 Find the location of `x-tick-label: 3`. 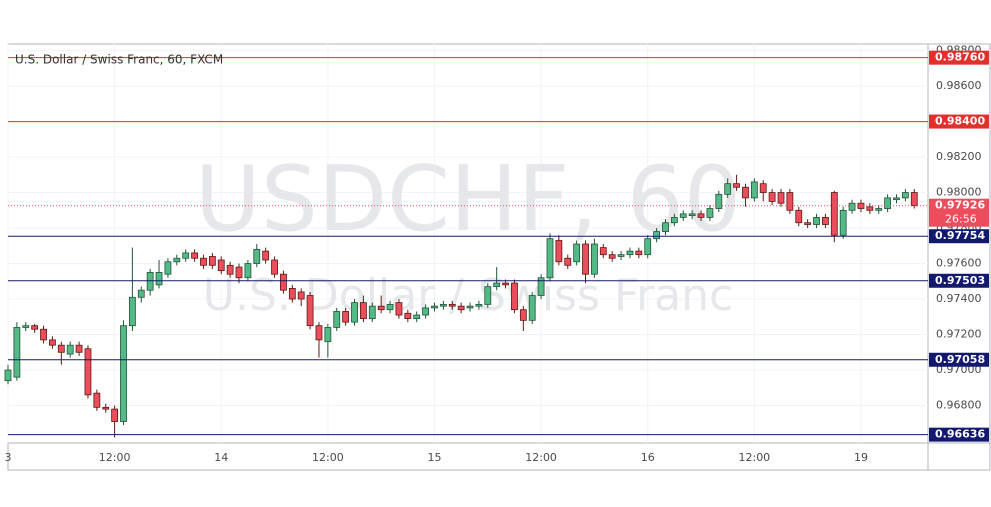

x-tick-label: 3 is located at coordinates (8, 457).